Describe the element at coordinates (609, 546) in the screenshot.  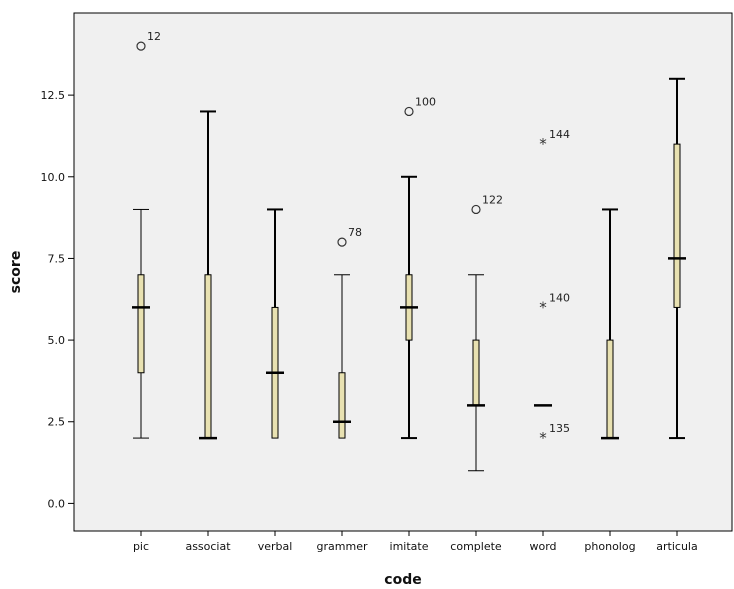
I see `x-tick-label: phonolog` at that location.